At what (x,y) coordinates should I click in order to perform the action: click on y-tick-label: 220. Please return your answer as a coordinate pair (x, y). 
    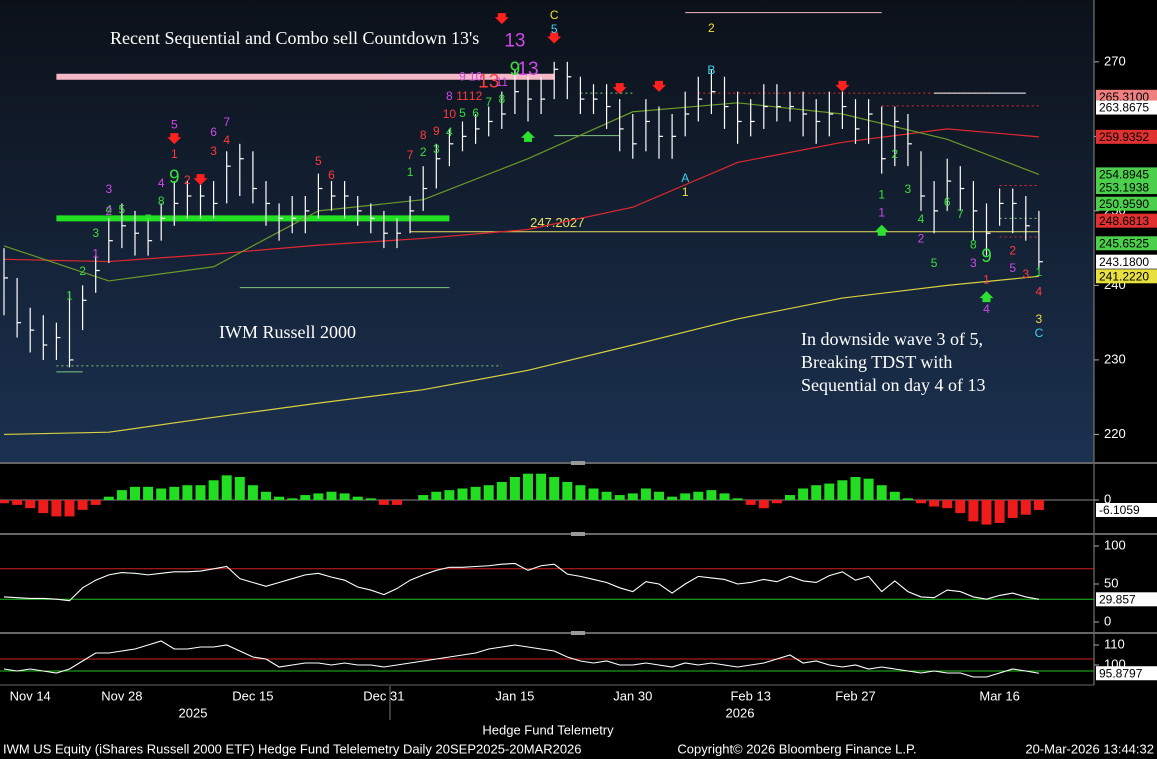
    Looking at the image, I should click on (1115, 433).